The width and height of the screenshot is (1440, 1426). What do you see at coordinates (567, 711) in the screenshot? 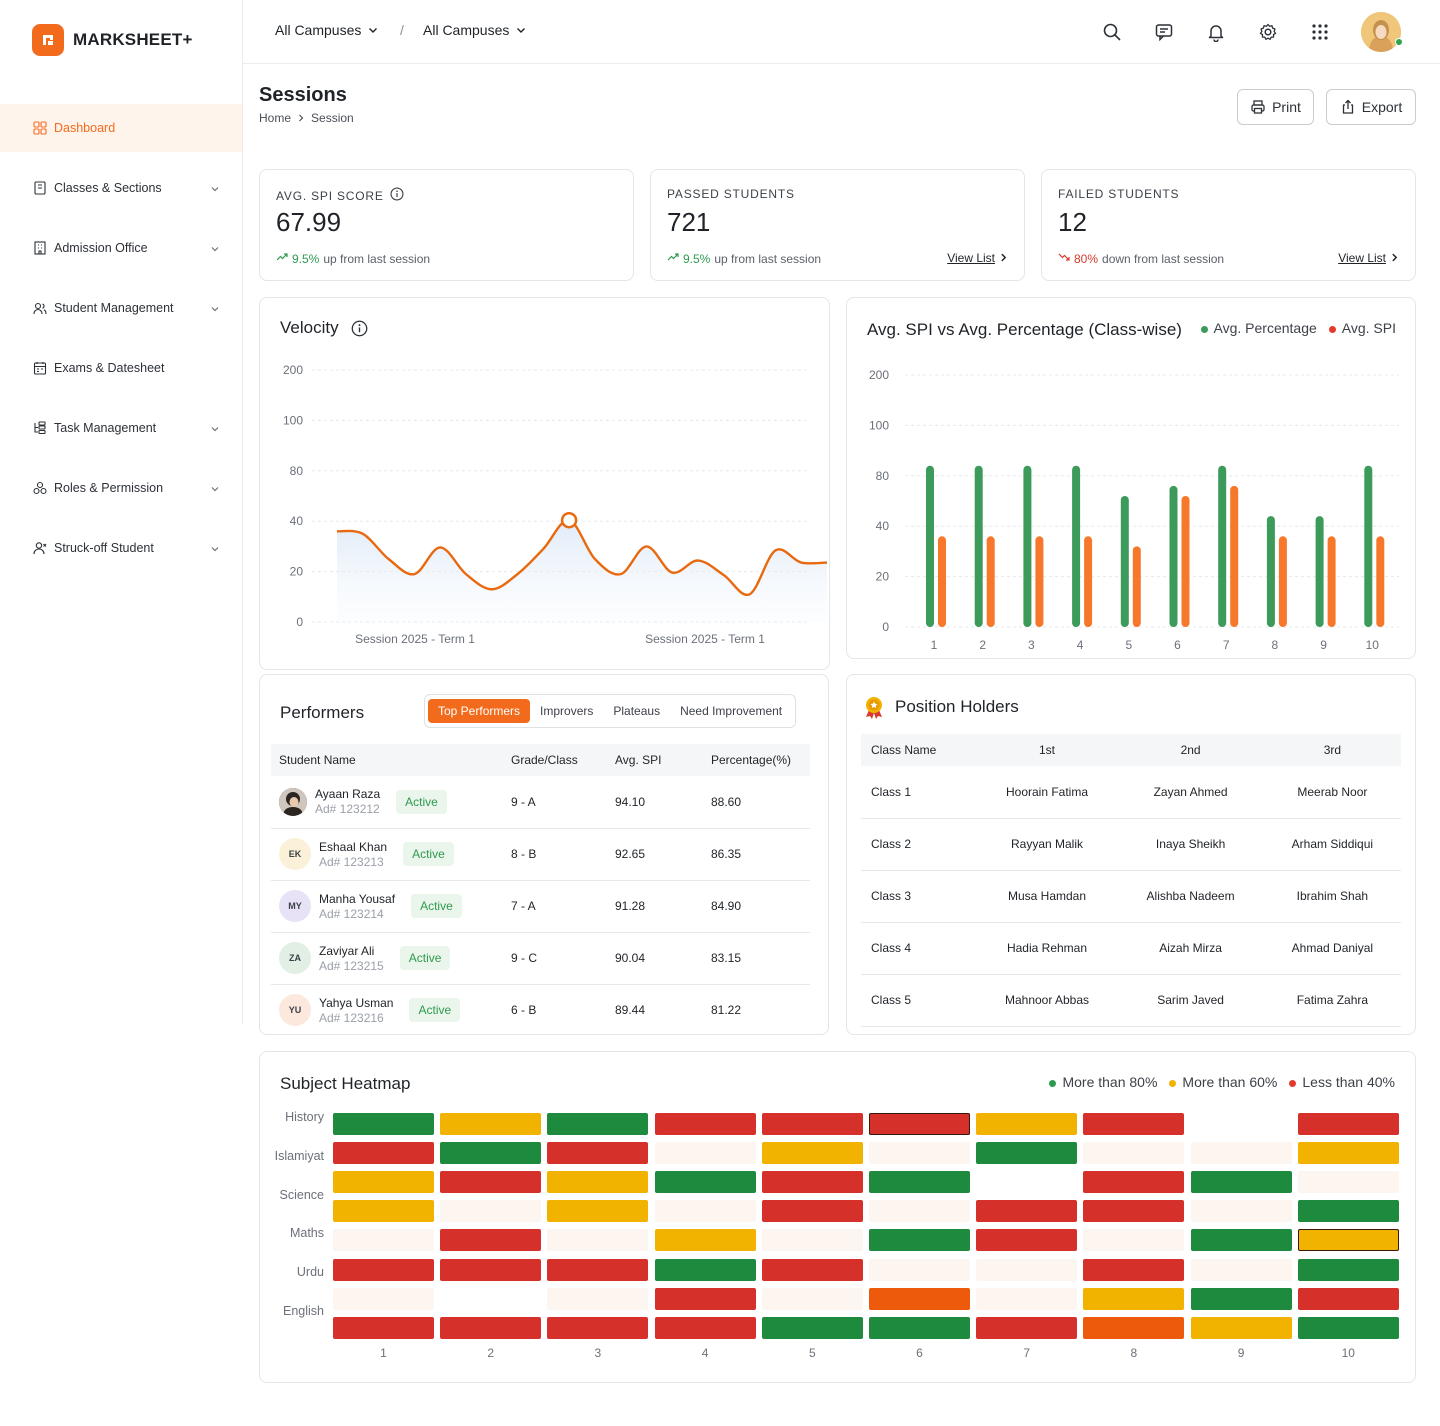
I see `tab-improvers: Improvers` at bounding box center [567, 711].